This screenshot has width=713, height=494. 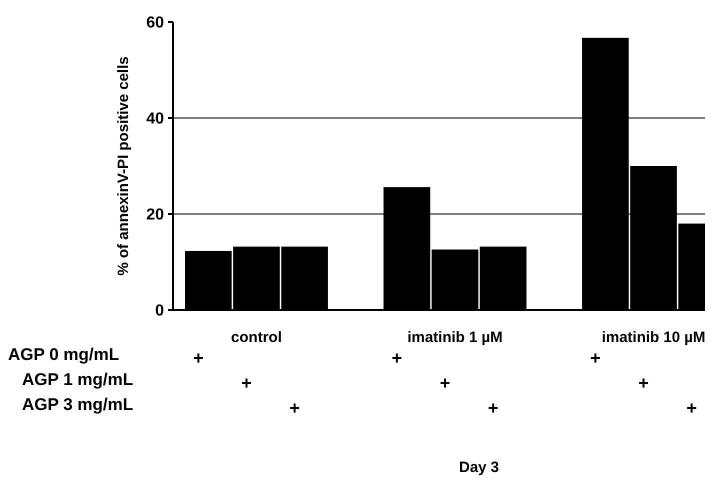 I want to click on text: Day 3, so click(x=479, y=467).